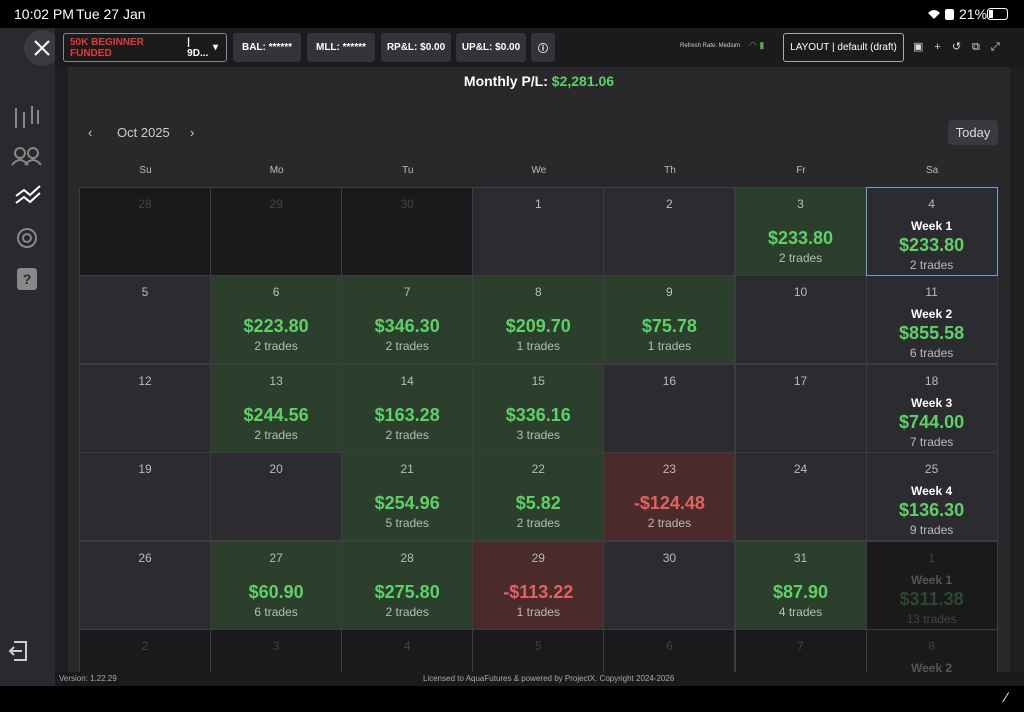 This screenshot has width=1024, height=712. I want to click on day-number: 1, so click(931, 557).